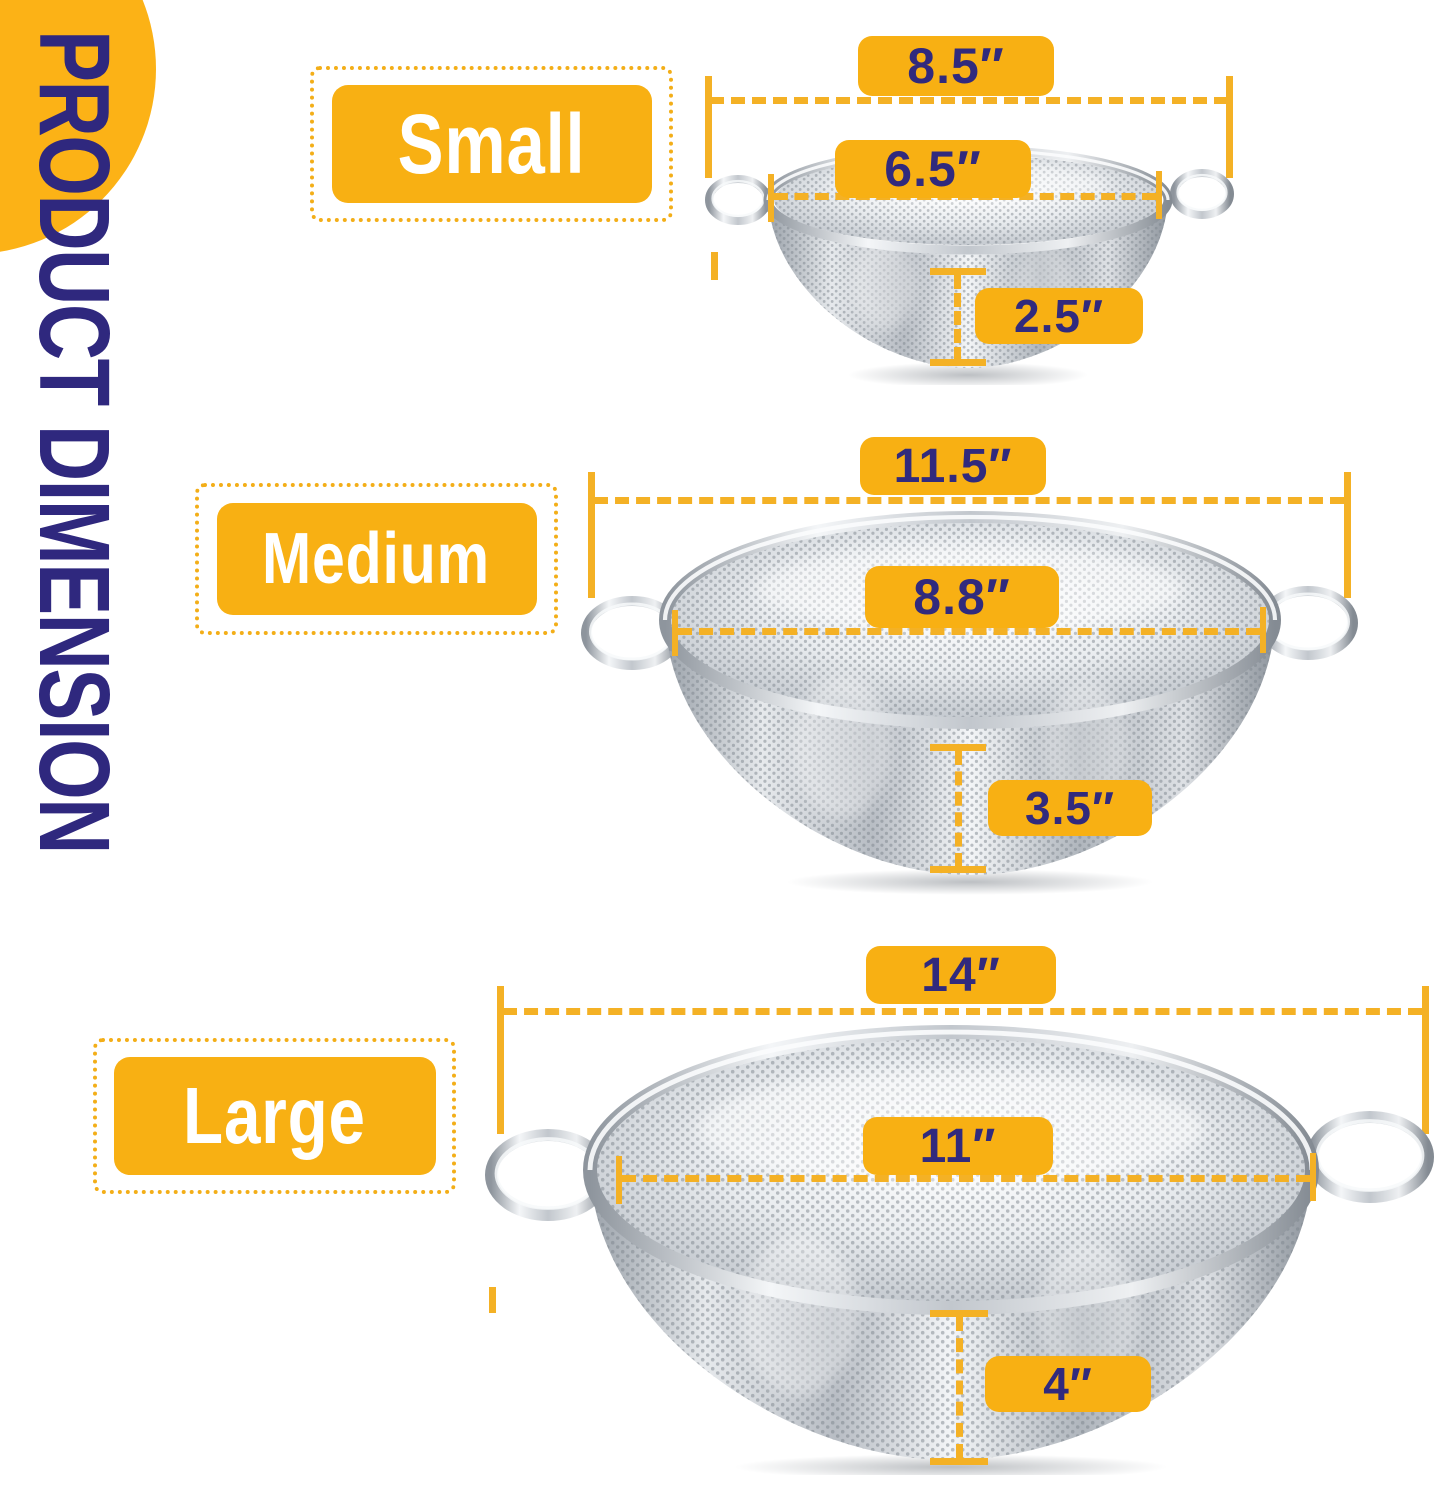 The width and height of the screenshot is (1434, 1500). What do you see at coordinates (1347, 535) in the screenshot?
I see `outer-width-cap-right-medium` at bounding box center [1347, 535].